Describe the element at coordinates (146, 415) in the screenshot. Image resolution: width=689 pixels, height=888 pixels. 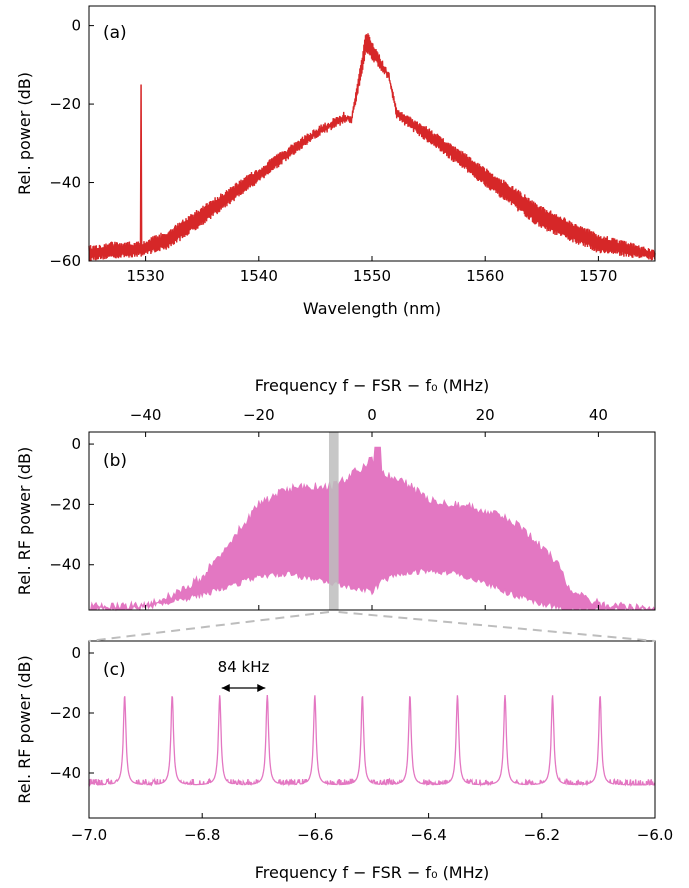
I see `panel-b-xtick-label: −40` at that location.